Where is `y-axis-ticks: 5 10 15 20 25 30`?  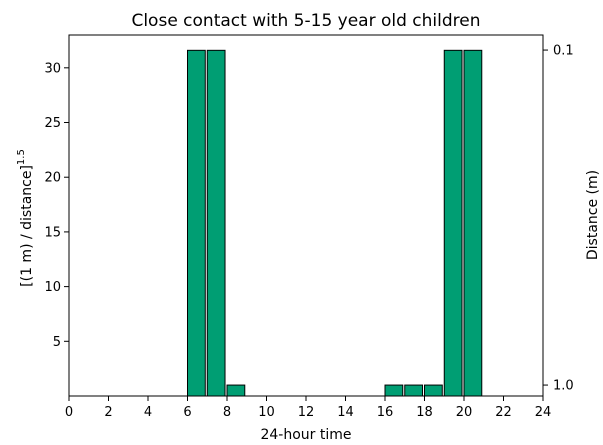
y-axis-ticks: 5 10 15 20 25 30 is located at coordinates (56, 205).